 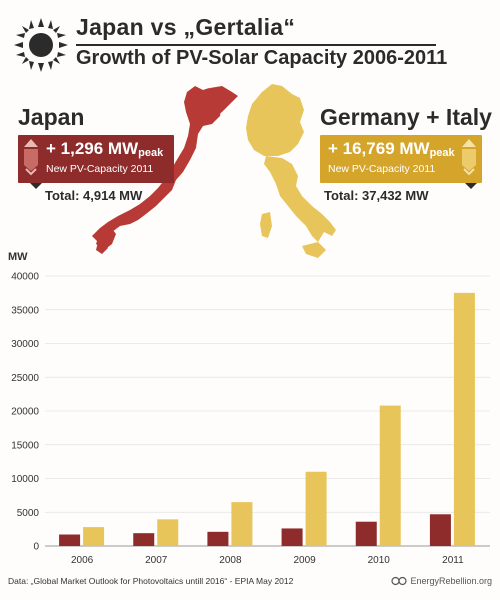 What do you see at coordinates (391, 149) in the screenshot?
I see `gertalia-increase-value: + 16,769 MWpeak` at bounding box center [391, 149].